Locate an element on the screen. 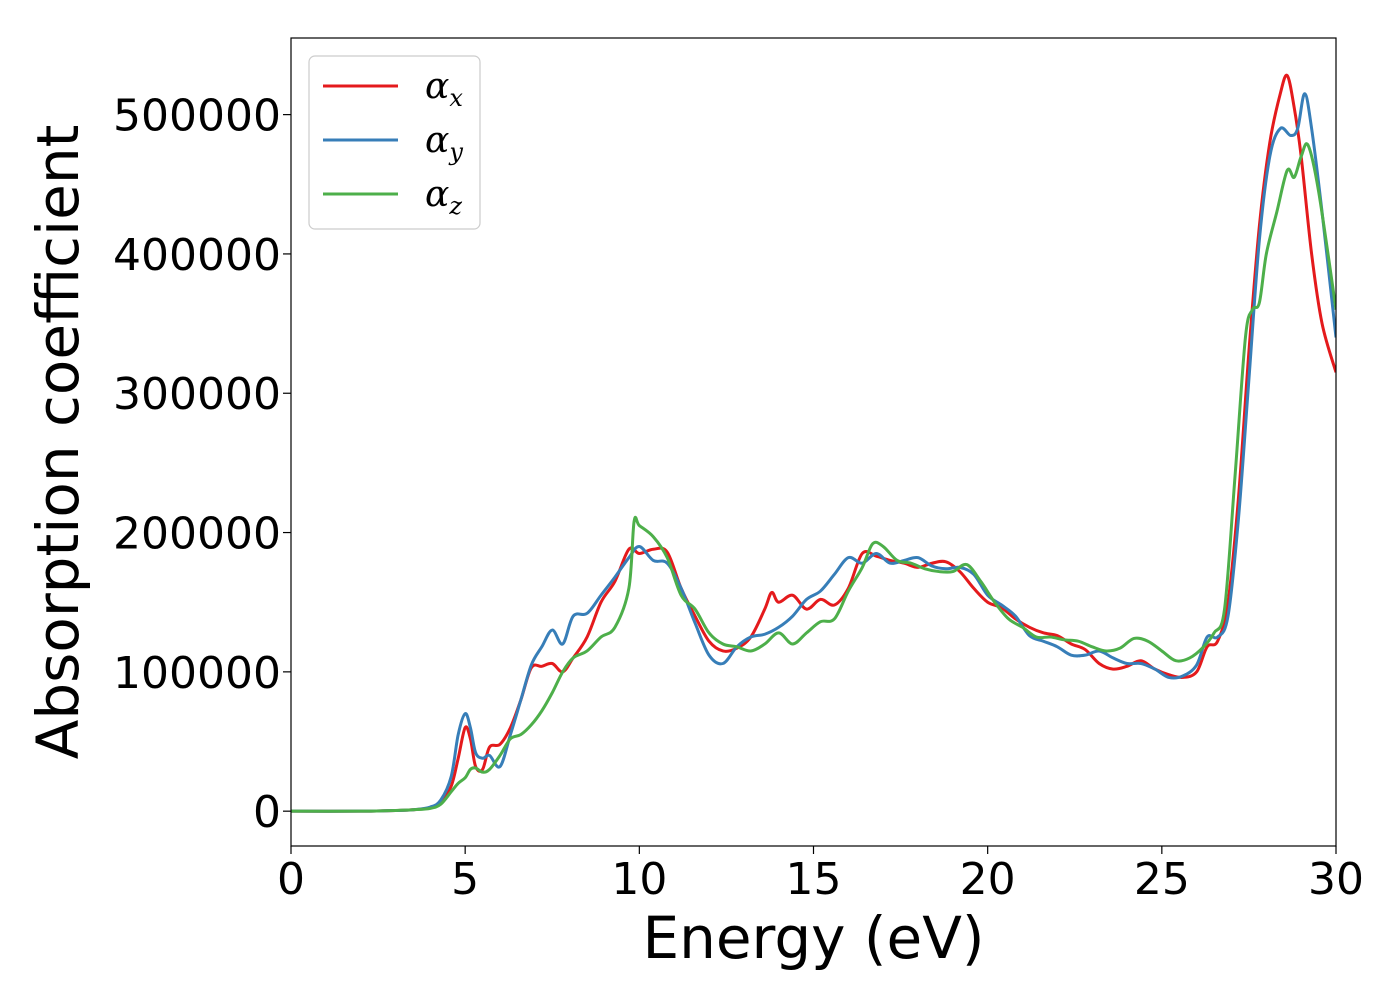  legend-label-alpha-y: αy is located at coordinates (444, 143).